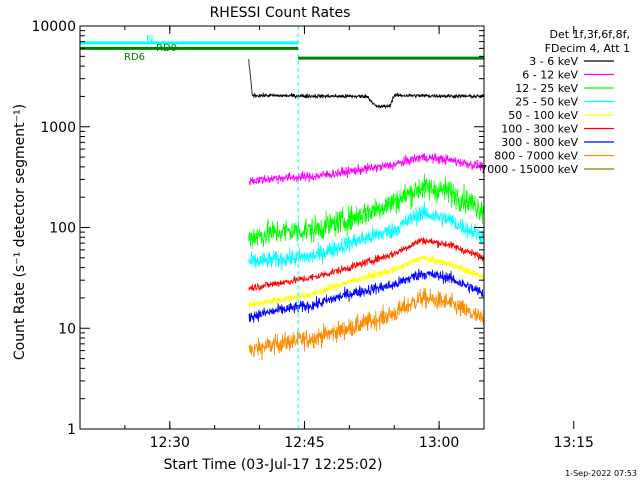 This screenshot has height=480, width=640. What do you see at coordinates (62, 229) in the screenshot?
I see `y-tick-label: 100` at bounding box center [62, 229].